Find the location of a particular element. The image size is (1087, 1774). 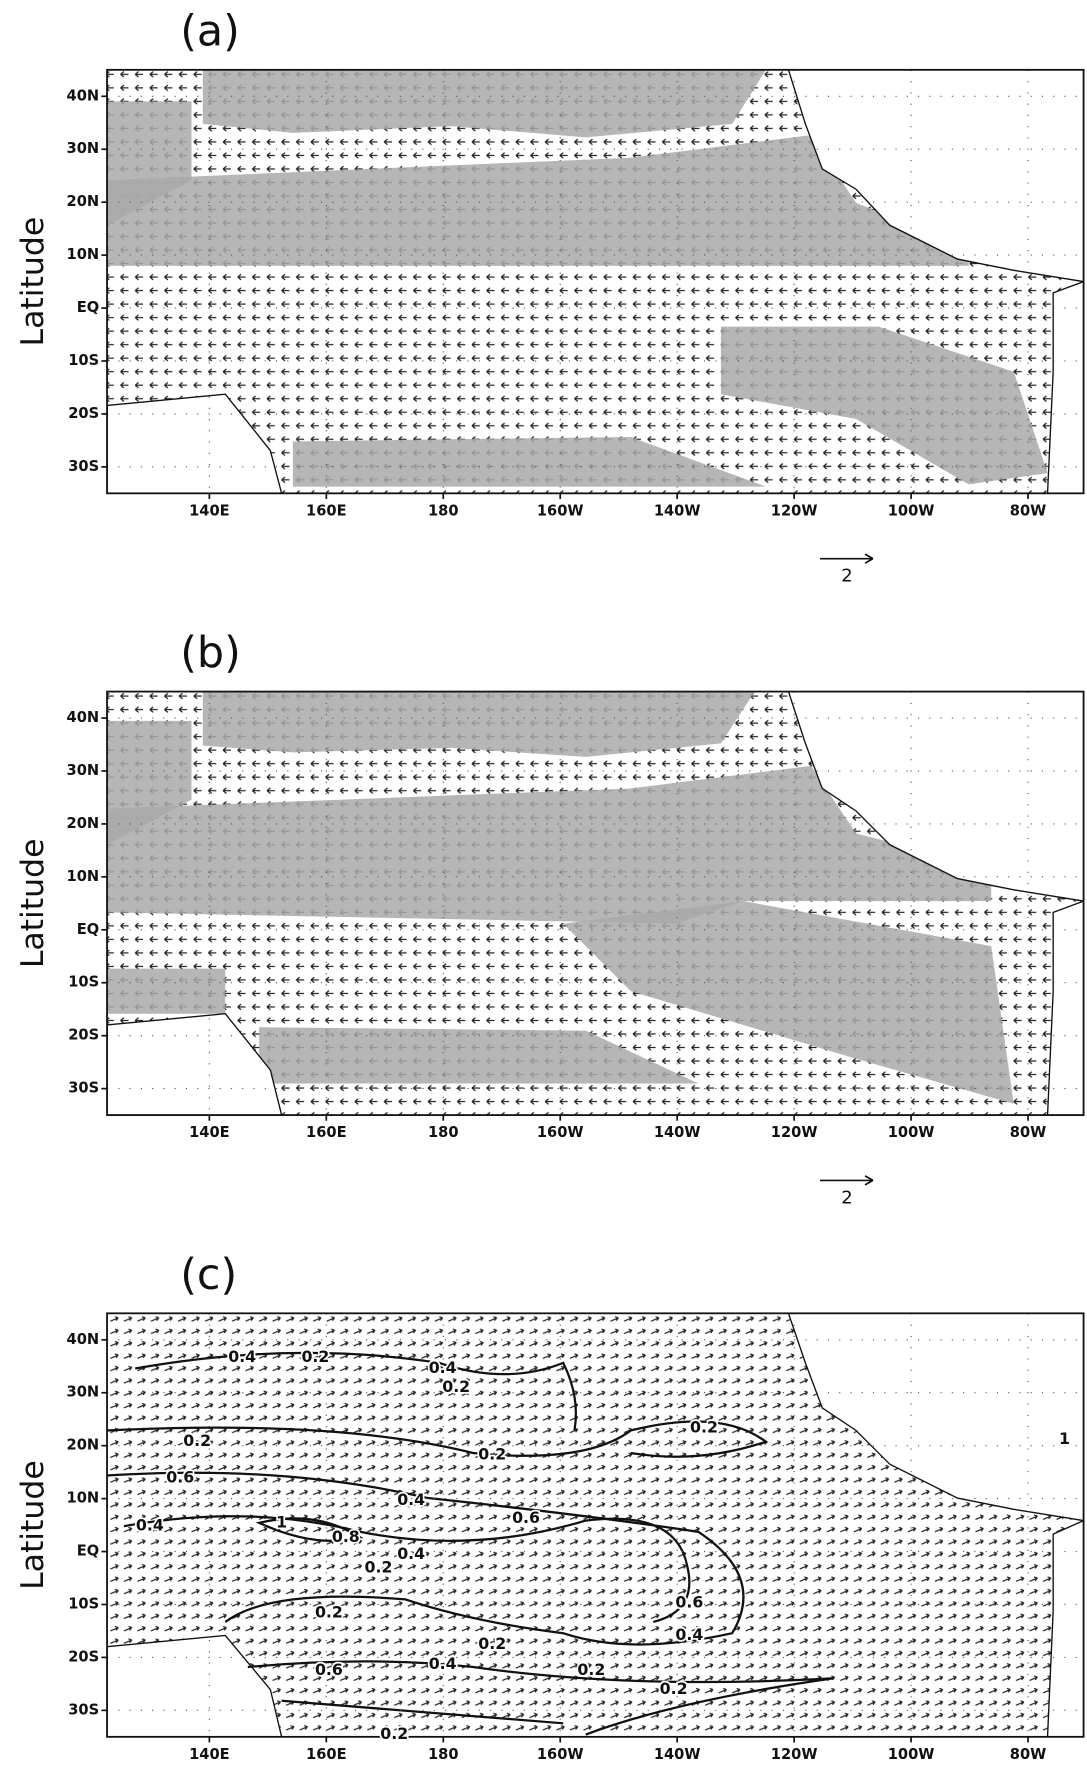

panel-label: (a) is located at coordinates (210, 31).